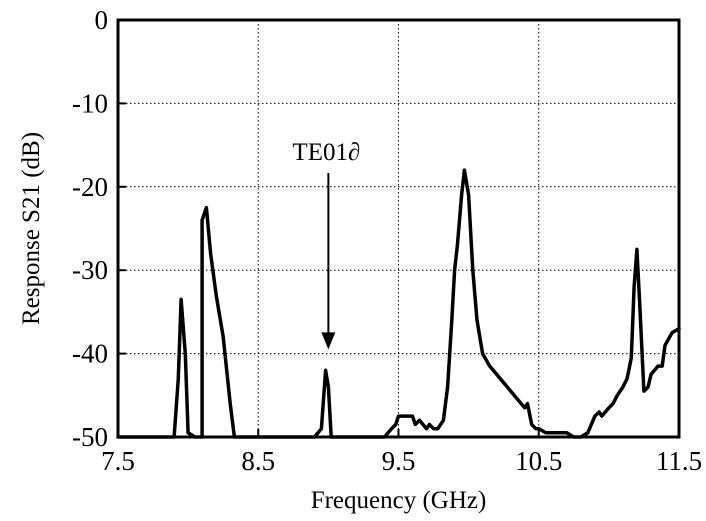 The image size is (706, 521). Describe the element at coordinates (399, 461) in the screenshot. I see `x-tick-label: 9.5` at that location.